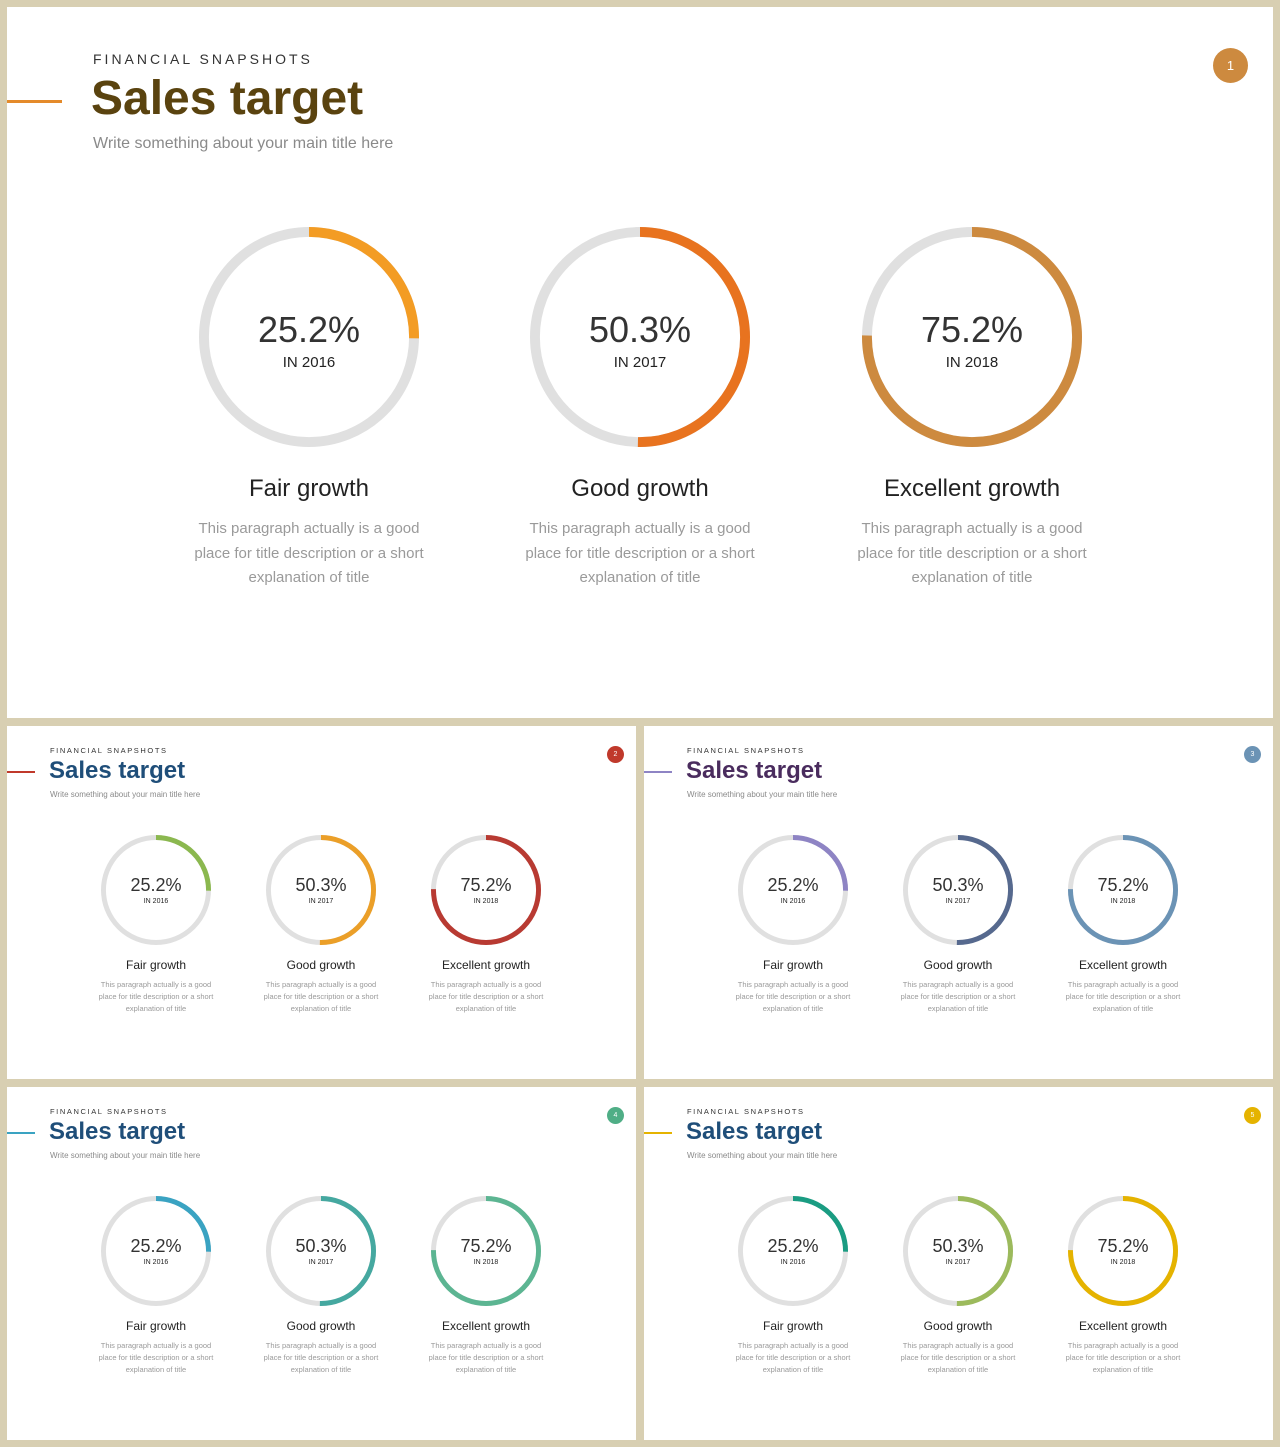  Describe the element at coordinates (615, 754) in the screenshot. I see `slide-number-badge: 2` at that location.